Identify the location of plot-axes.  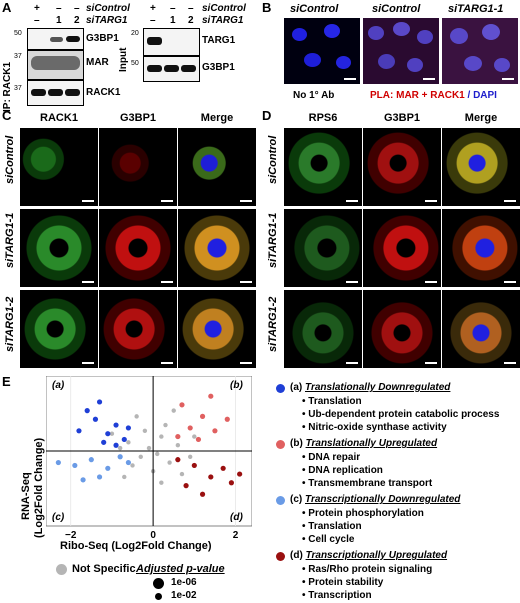
(149, 451).